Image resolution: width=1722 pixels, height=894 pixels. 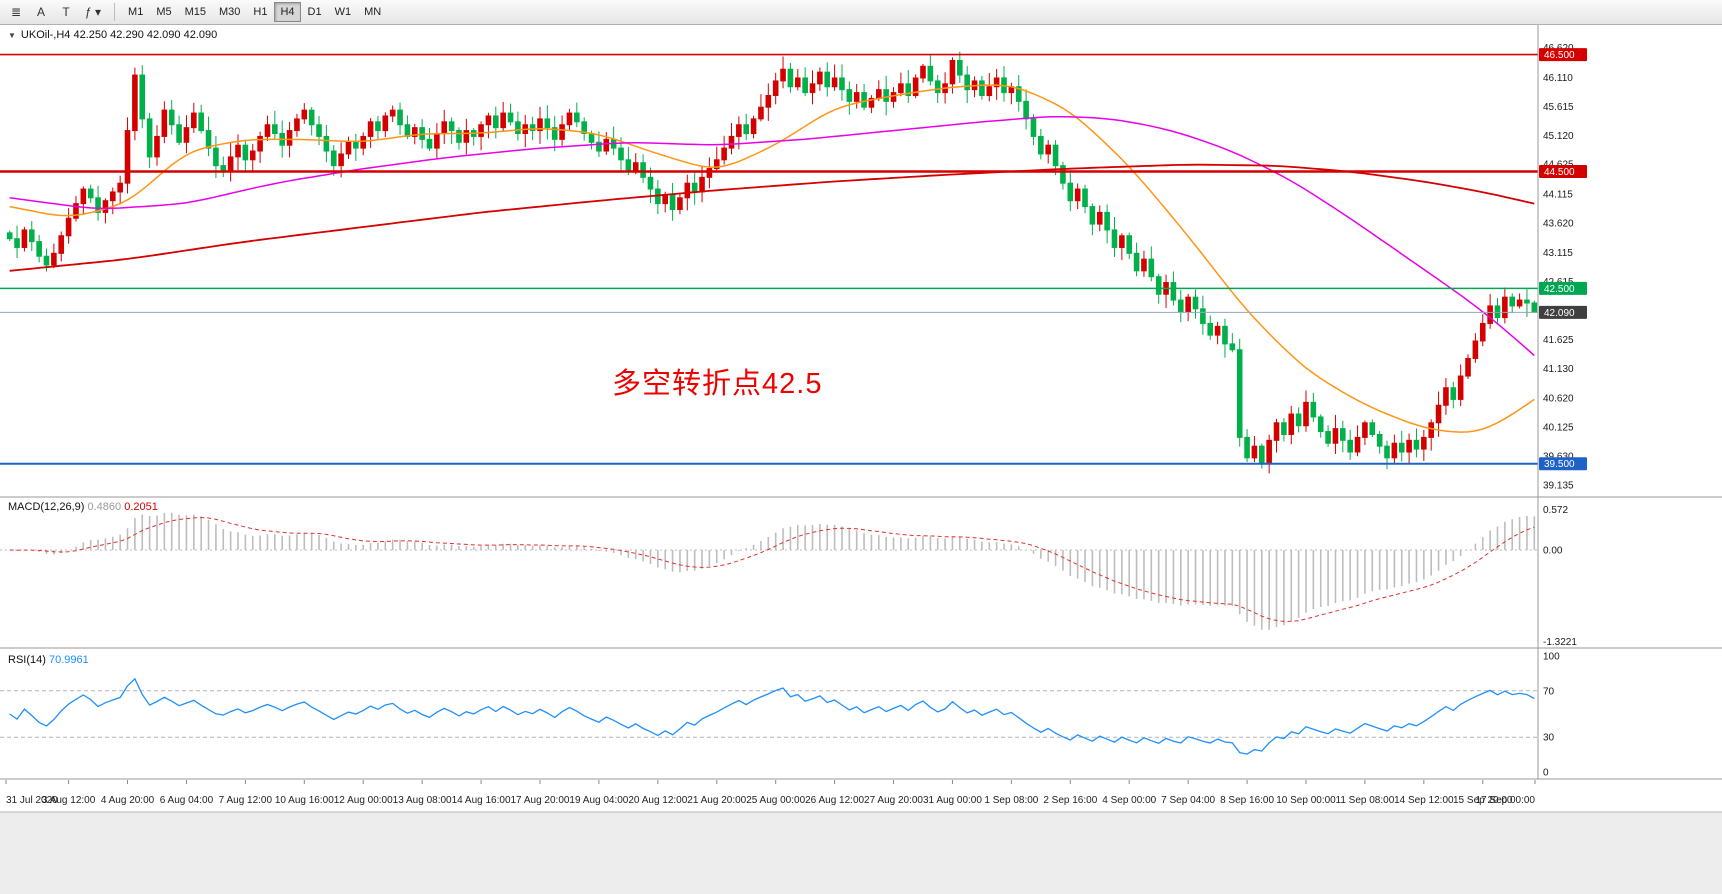 What do you see at coordinates (772, 217) in the screenshot?
I see `ma-slow-red` at bounding box center [772, 217].